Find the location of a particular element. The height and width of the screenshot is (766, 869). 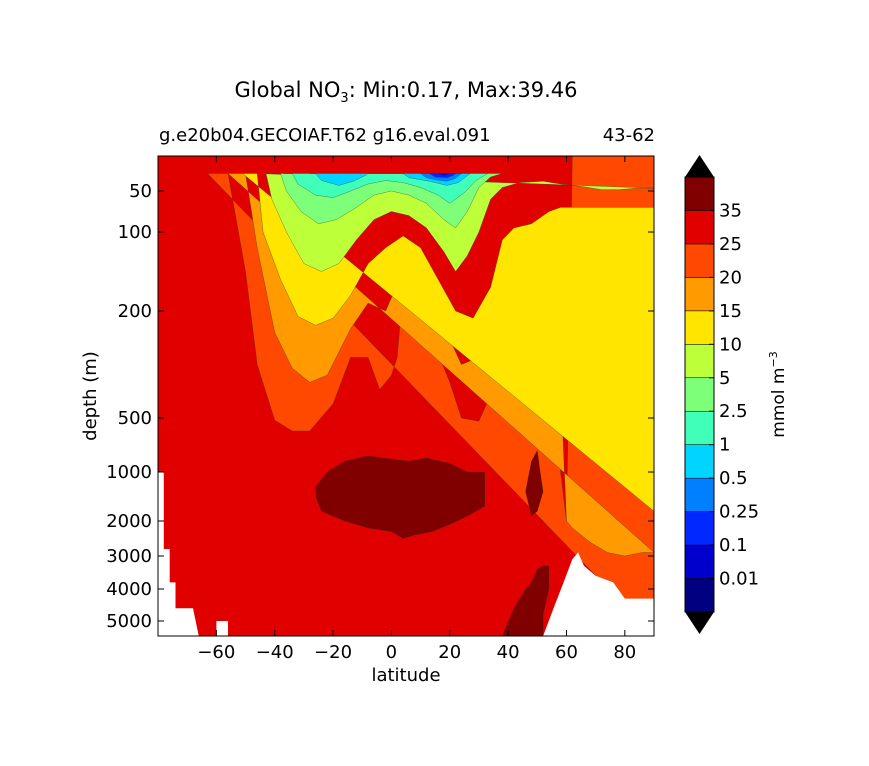

colorbar-tick-label: 20 is located at coordinates (730, 277).